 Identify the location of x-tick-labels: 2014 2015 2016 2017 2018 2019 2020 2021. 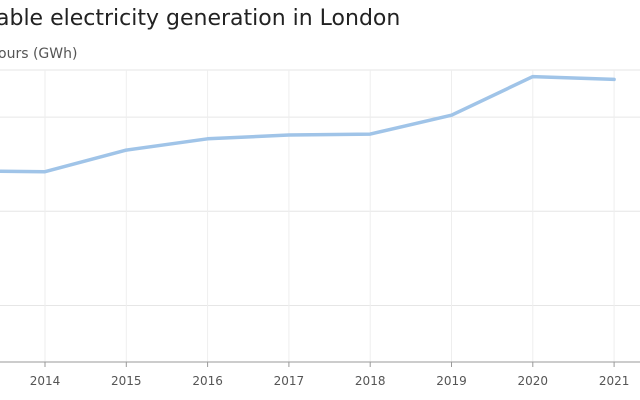
(330, 381).